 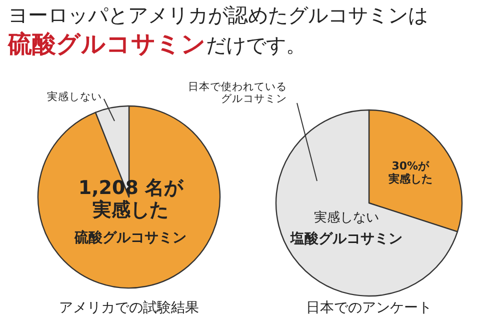 What do you see at coordinates (130, 238) in the screenshot?
I see `text: 硫酸グルコサミン` at bounding box center [130, 238].